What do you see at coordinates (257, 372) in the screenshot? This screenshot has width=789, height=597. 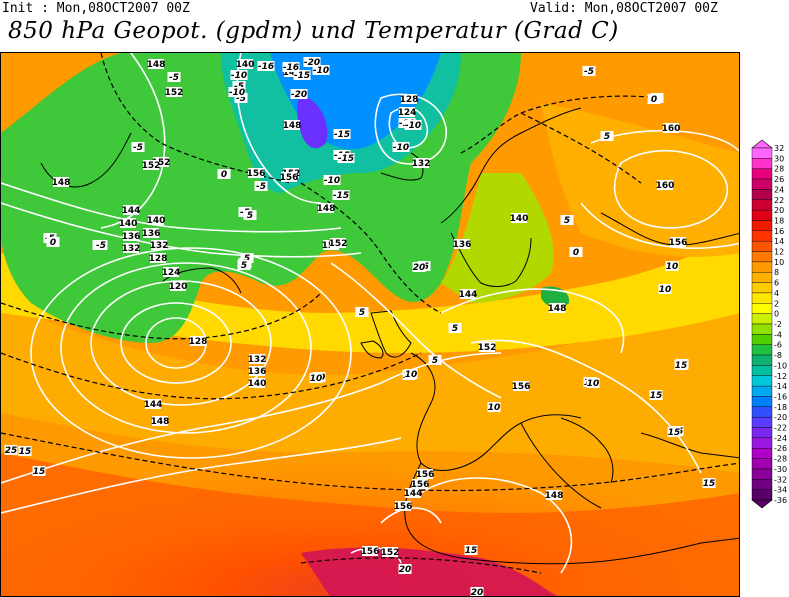 I see `geopotential-label: 136` at bounding box center [257, 372].